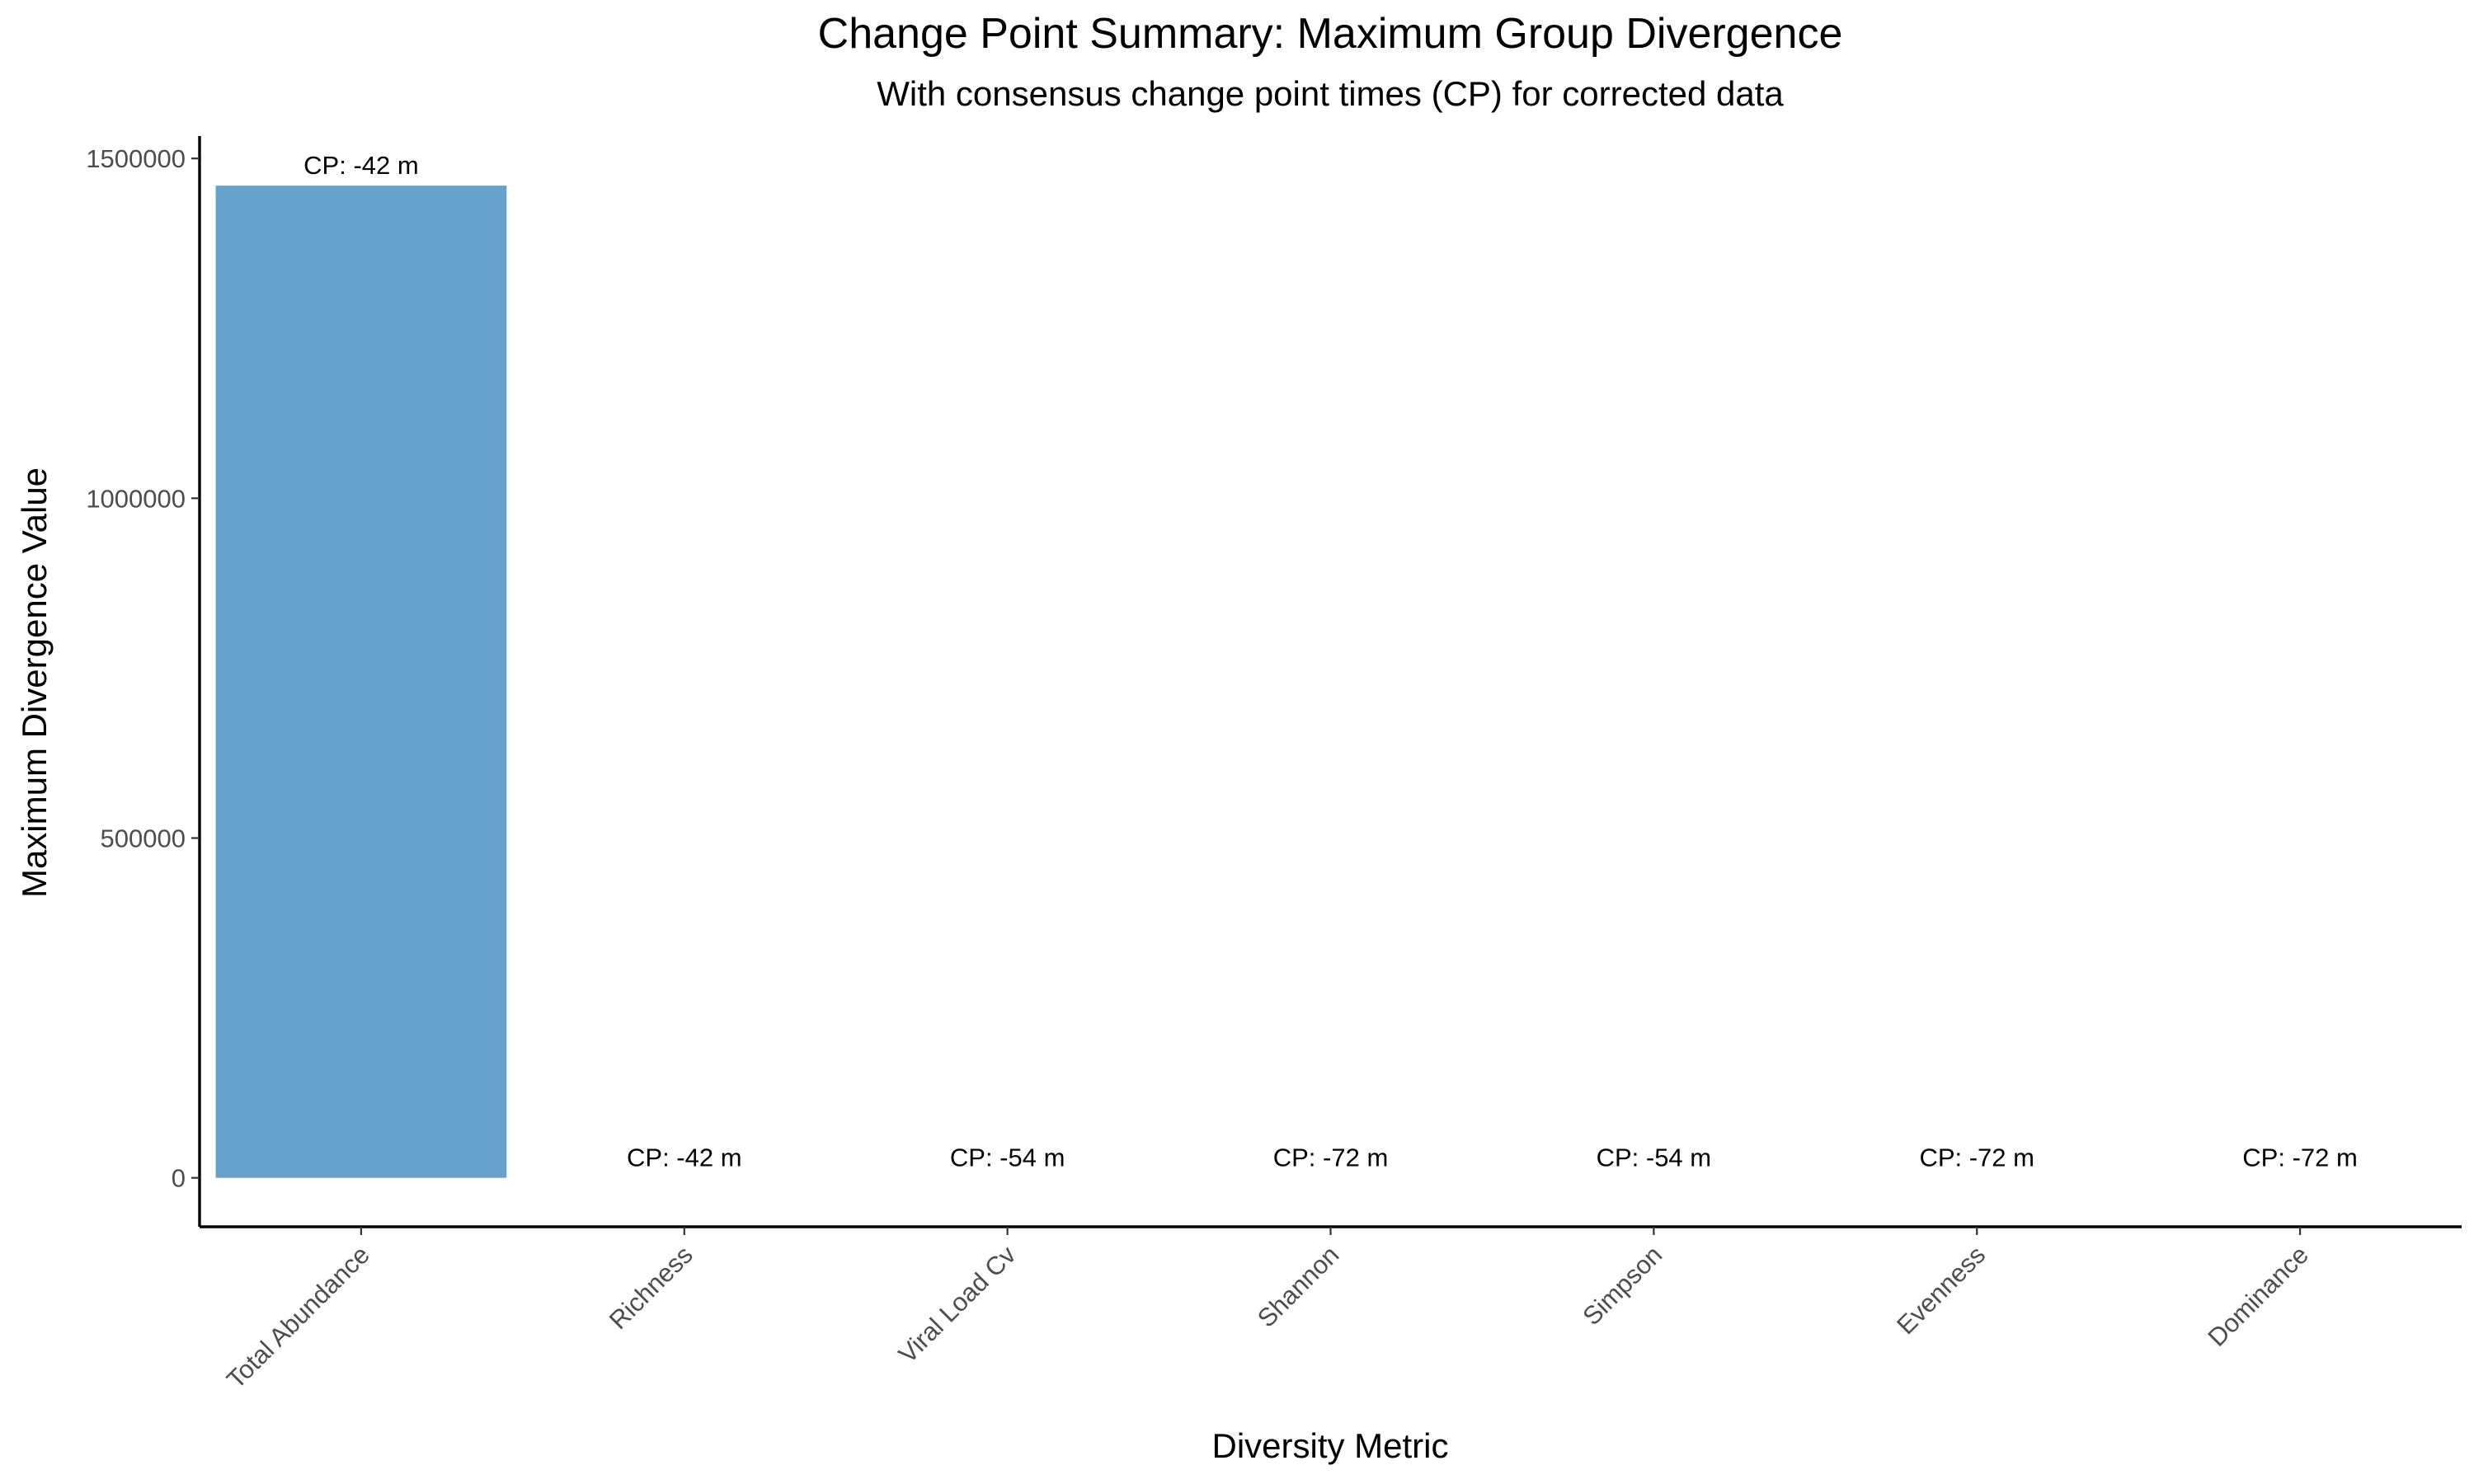 The width and height of the screenshot is (2474, 1484). I want to click on y-tick-label: 1500000, so click(136, 158).